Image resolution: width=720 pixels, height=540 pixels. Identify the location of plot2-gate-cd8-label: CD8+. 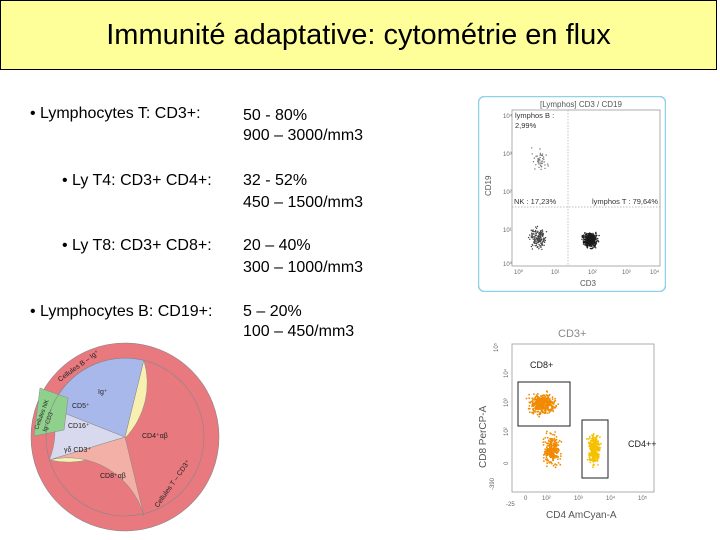
(541, 365).